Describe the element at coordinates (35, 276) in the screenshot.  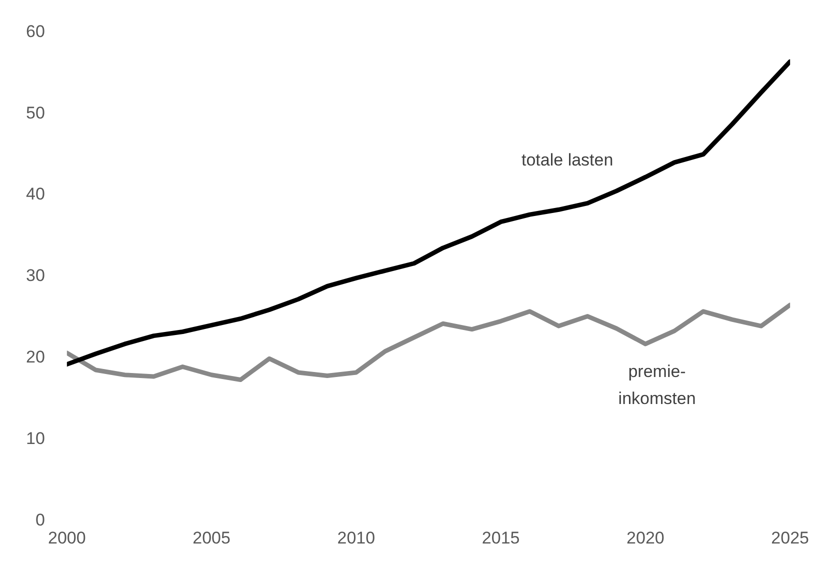
I see `y-tick-label: 30` at that location.